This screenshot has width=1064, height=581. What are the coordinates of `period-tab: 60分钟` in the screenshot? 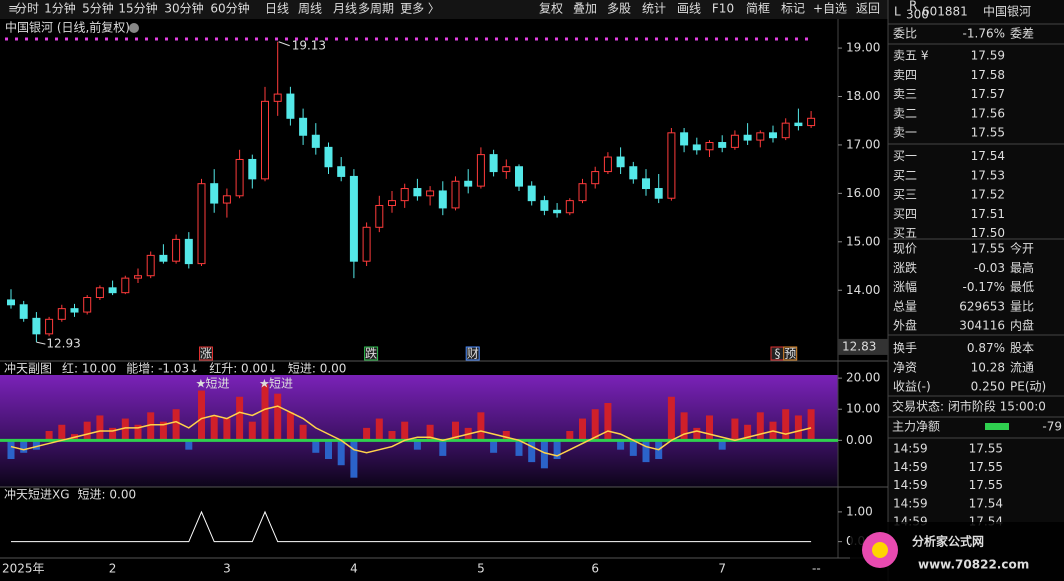 It's located at (229, 8).